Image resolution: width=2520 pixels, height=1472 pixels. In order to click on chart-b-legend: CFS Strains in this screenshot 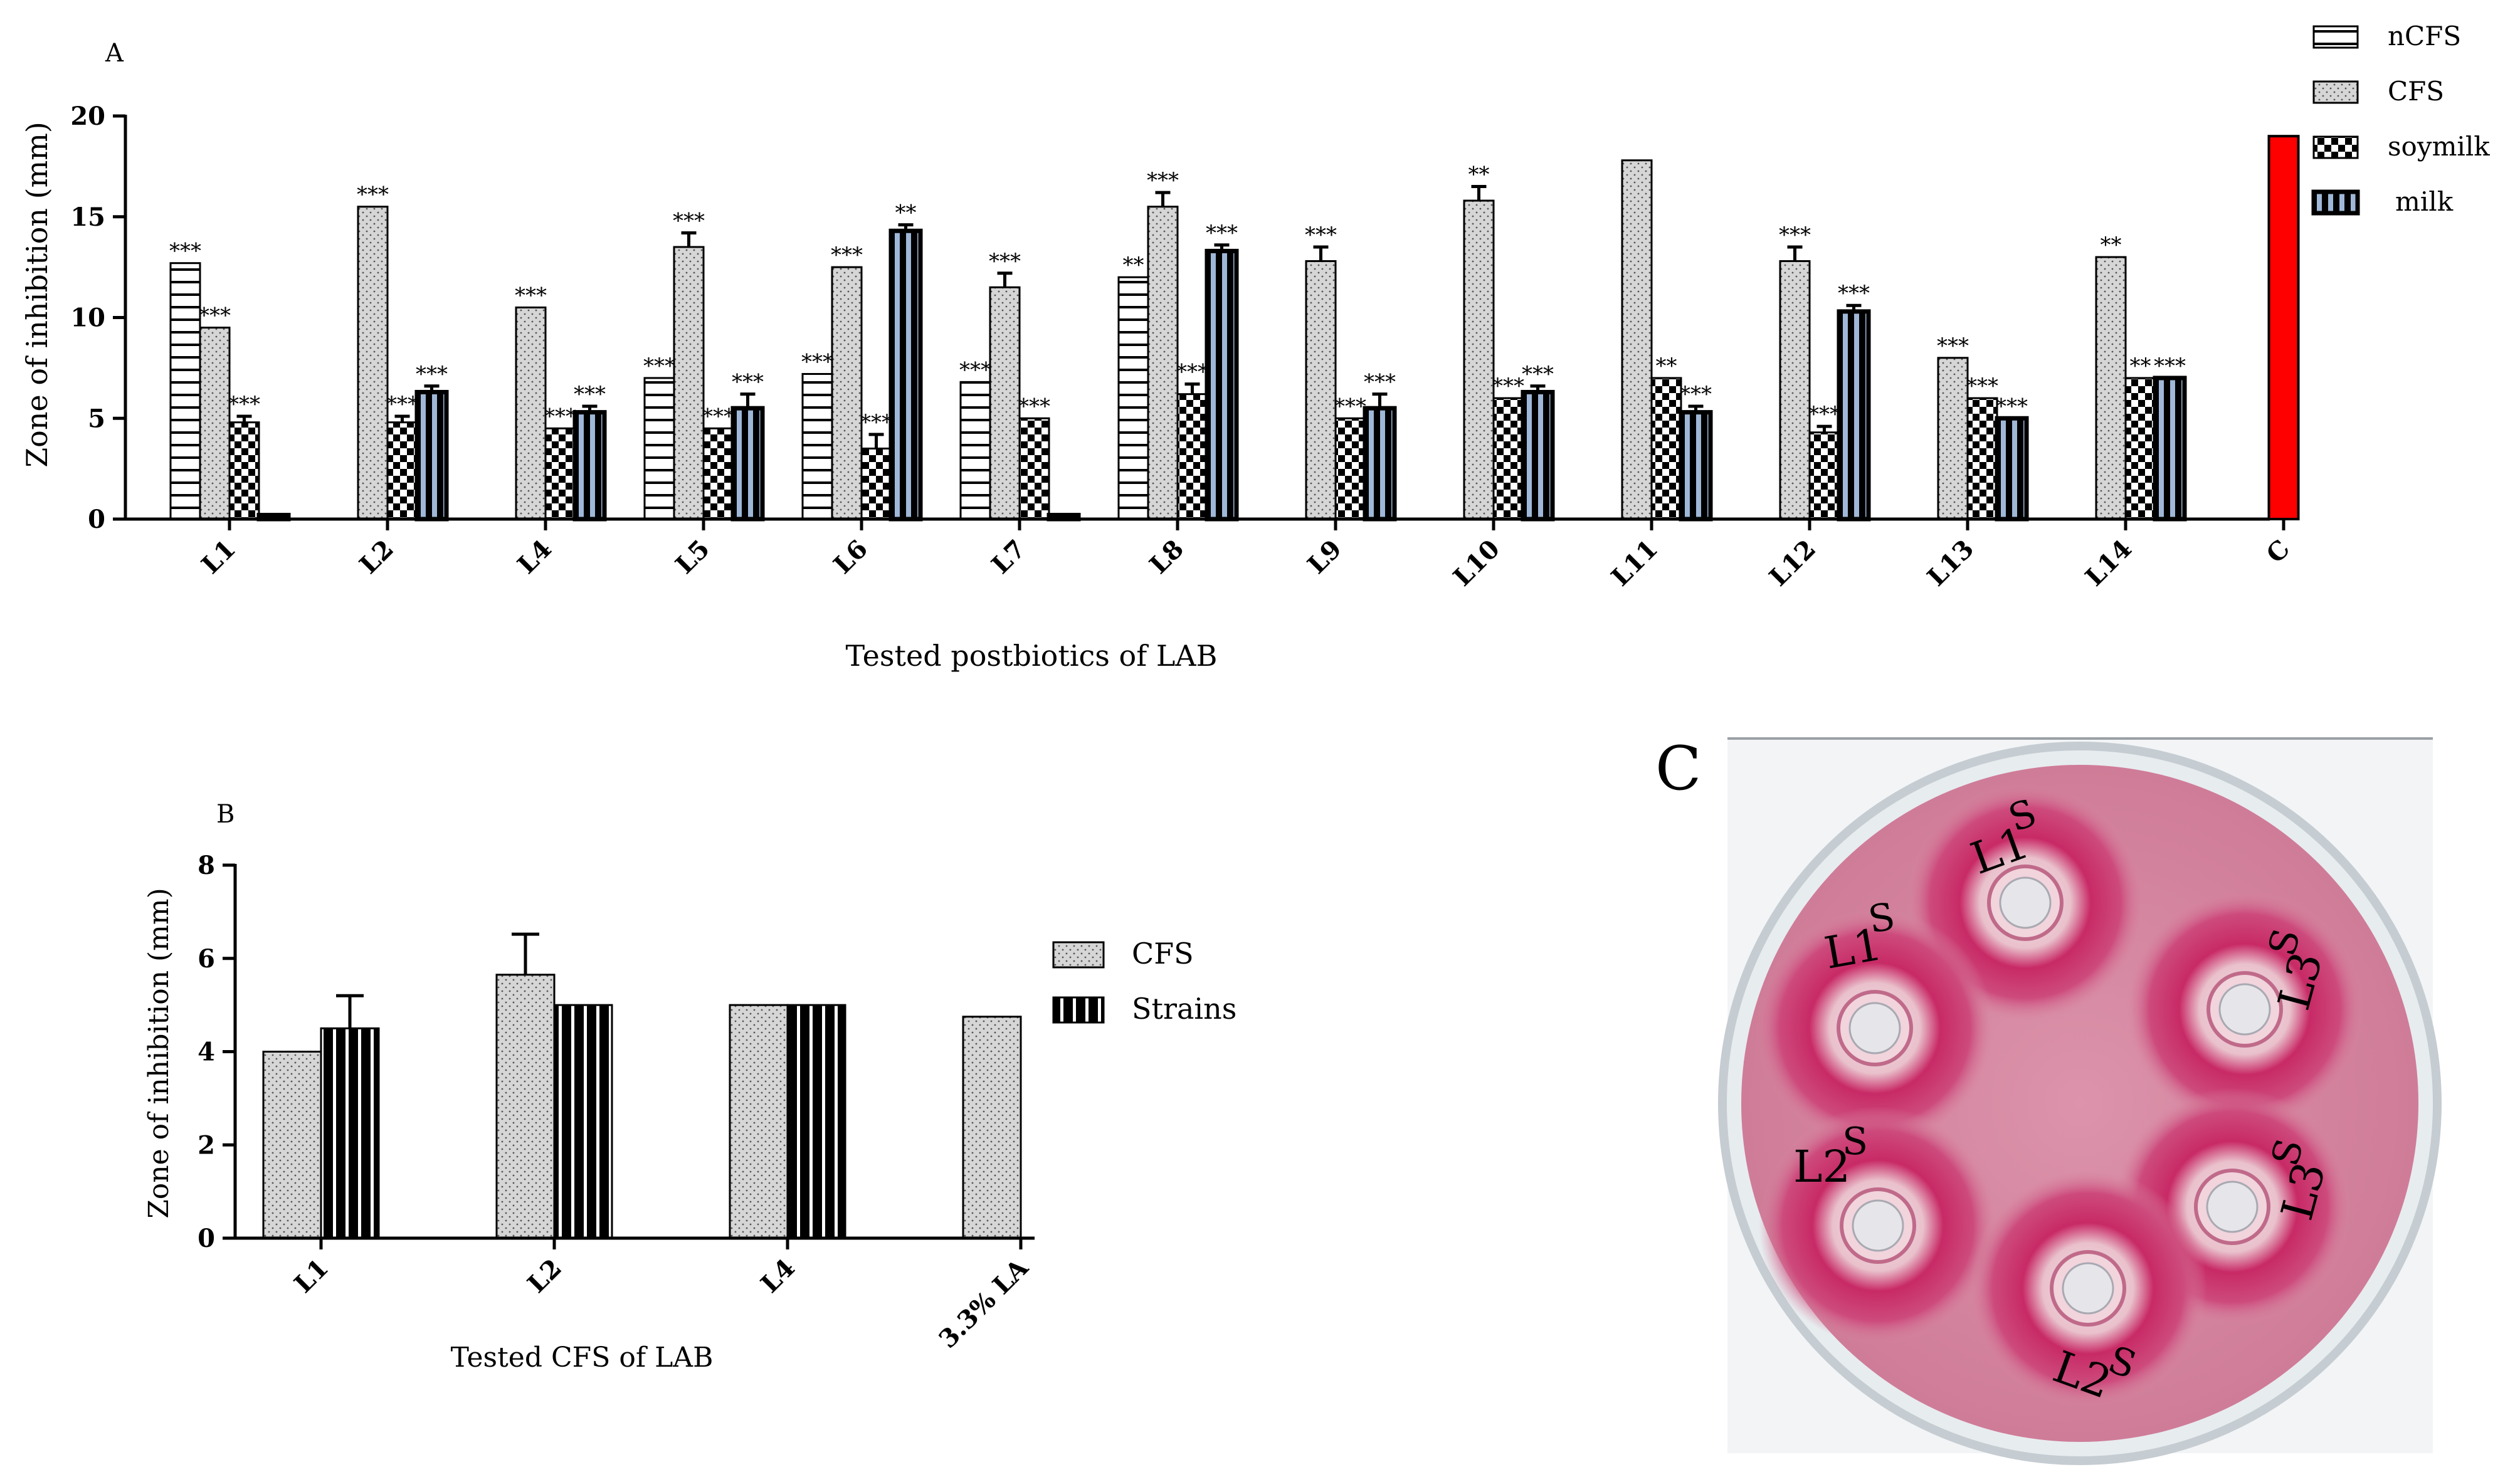, I will do `click(1144, 981)`.